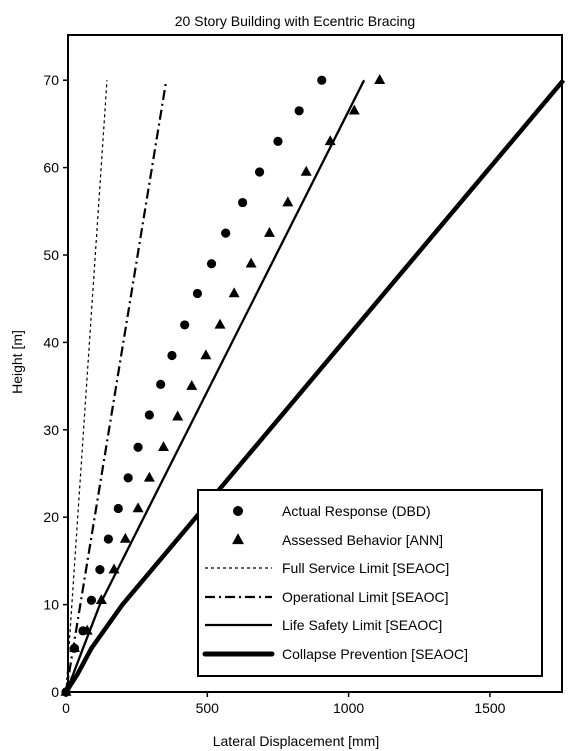 This screenshot has width=573, height=751. Describe the element at coordinates (17, 362) in the screenshot. I see `y-axis-title: Height [m]` at that location.